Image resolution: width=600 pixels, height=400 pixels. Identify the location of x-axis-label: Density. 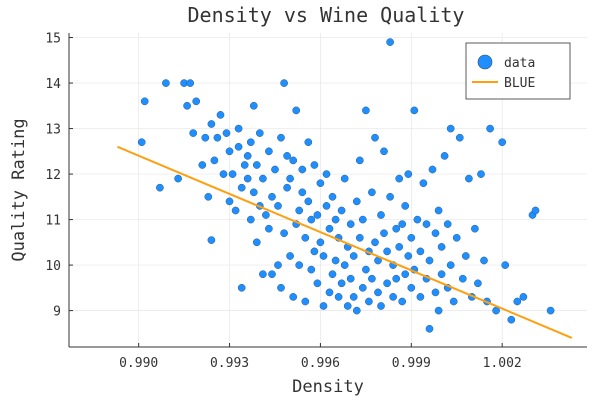
(328, 387).